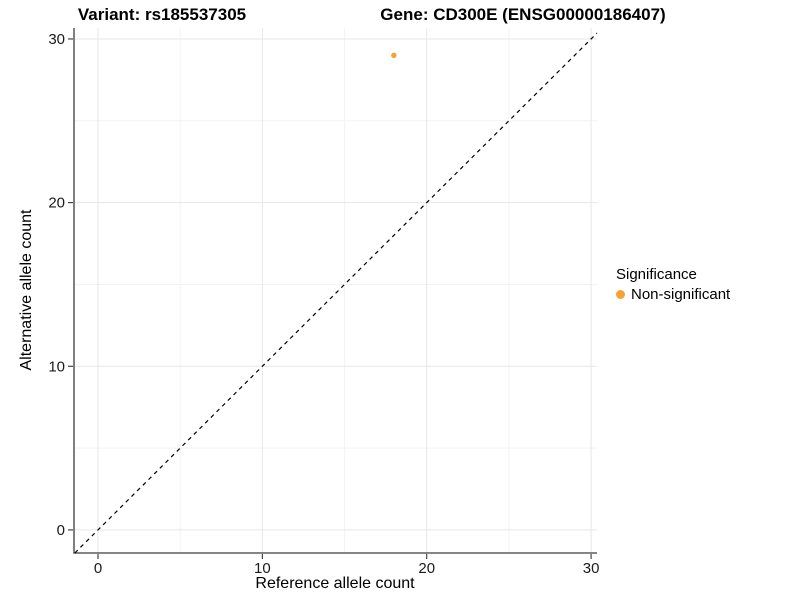 The height and width of the screenshot is (600, 800). Describe the element at coordinates (26, 290) in the screenshot. I see `y-axis-title: Alternative allele count` at that location.